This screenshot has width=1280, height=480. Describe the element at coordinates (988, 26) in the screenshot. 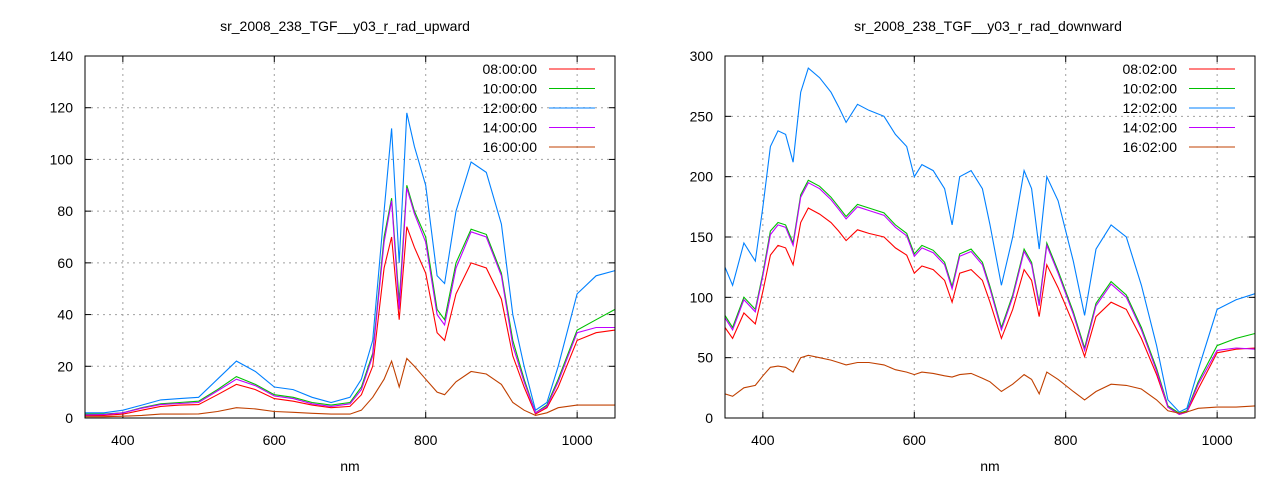

I see `chart-title: sr_2008_238_TGF__y03_r_rad_downward` at that location.